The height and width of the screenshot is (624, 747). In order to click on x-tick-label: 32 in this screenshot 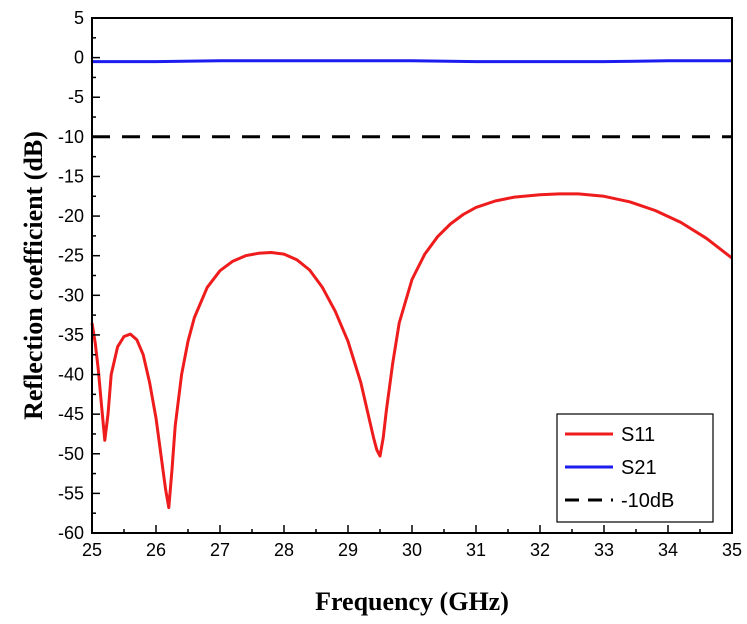, I will do `click(540, 550)`.